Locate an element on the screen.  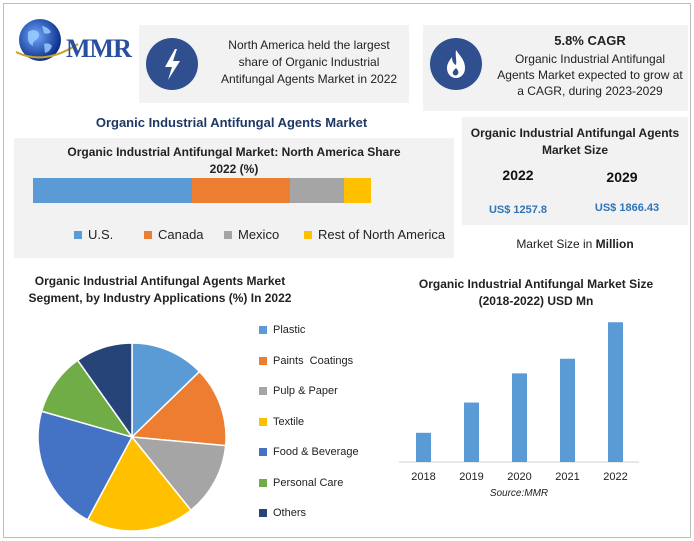
legend-label: U.S. is located at coordinates (101, 234).